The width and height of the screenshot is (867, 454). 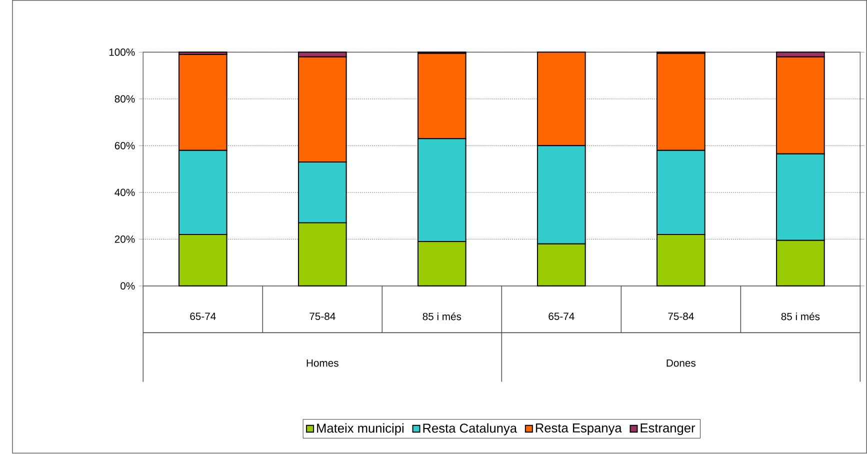 I want to click on y-tick-label: 40%, so click(x=124, y=192).